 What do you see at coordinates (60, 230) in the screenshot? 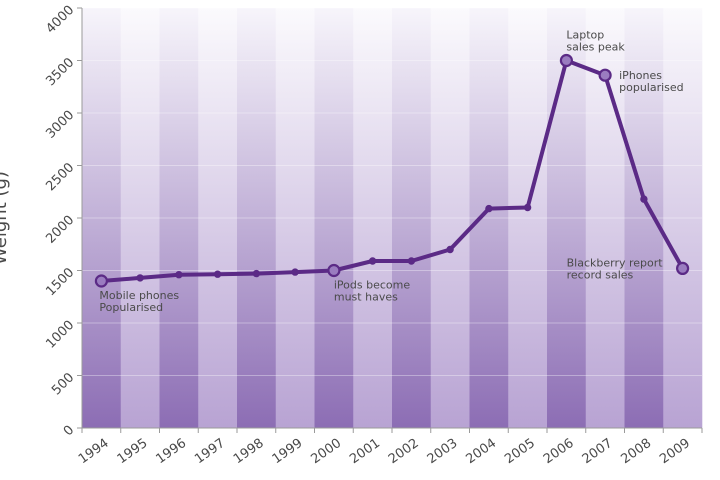
I see `y-tick-label: 2000` at bounding box center [60, 230].